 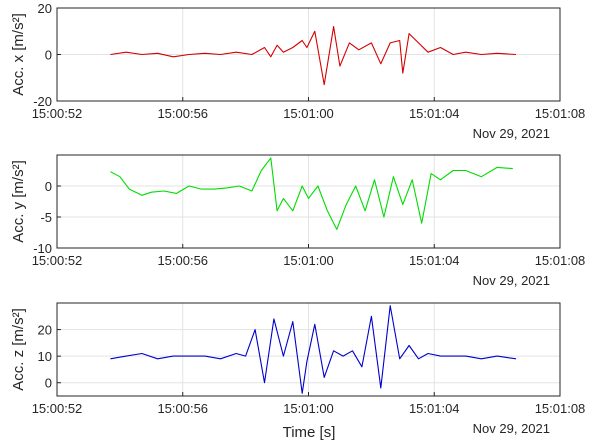 What do you see at coordinates (182, 408) in the screenshot?
I see `x-tick-label-z-1: 15:00:56` at bounding box center [182, 408].